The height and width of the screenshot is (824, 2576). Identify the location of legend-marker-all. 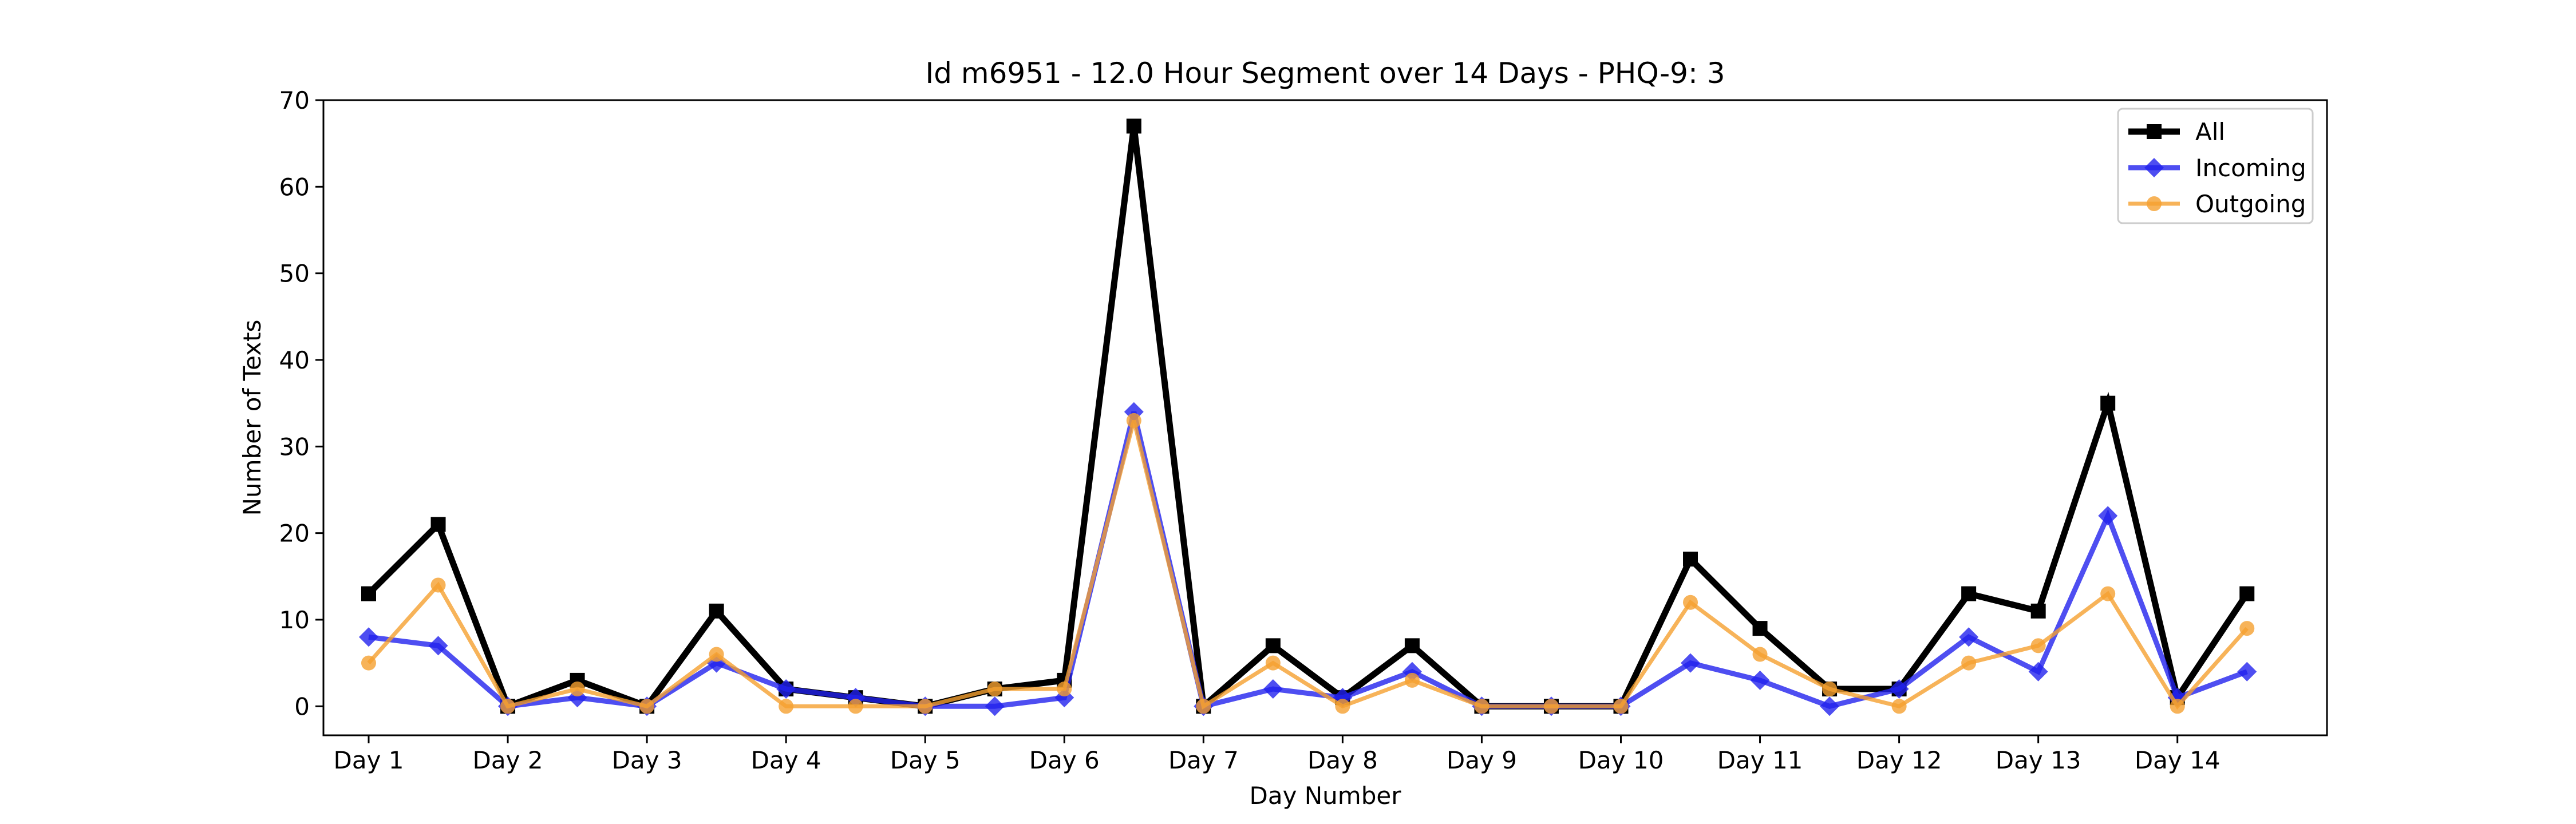
(2154, 131).